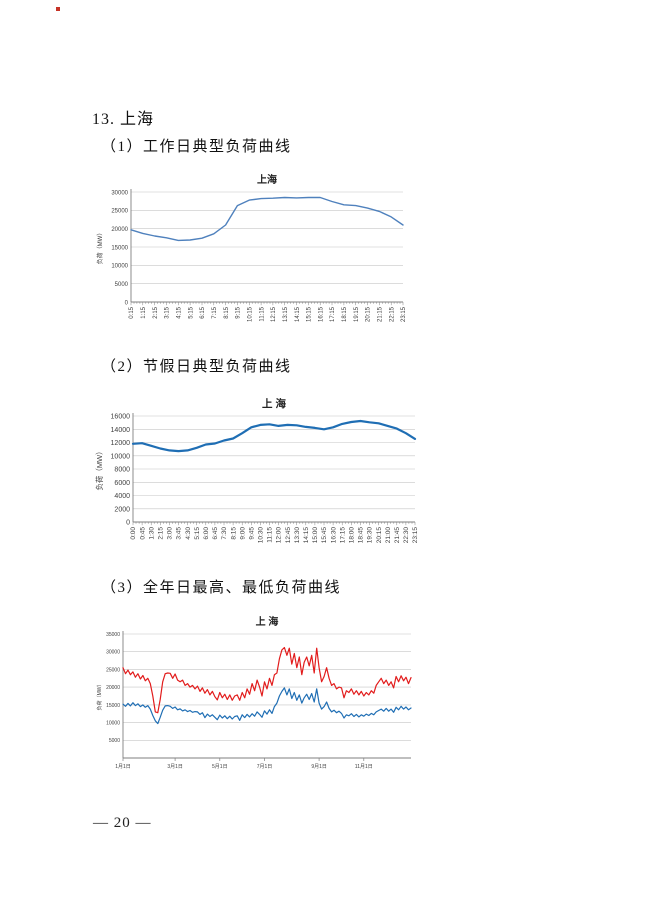 This screenshot has height=919, width=650. What do you see at coordinates (406, 535) in the screenshot?
I see `svg-text: 22:30` at bounding box center [406, 535].